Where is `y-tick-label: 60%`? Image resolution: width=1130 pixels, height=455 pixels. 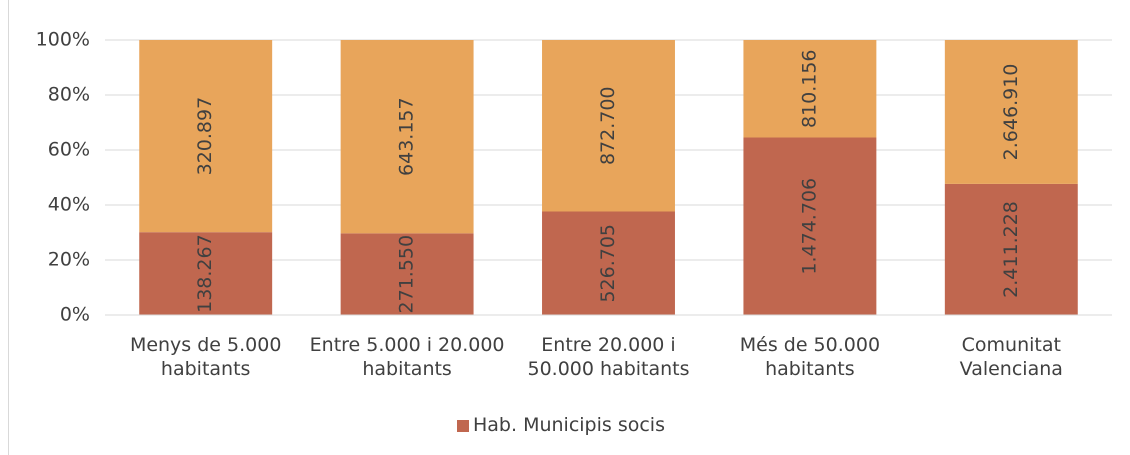
y-tick-label: 60% is located at coordinates (69, 150).